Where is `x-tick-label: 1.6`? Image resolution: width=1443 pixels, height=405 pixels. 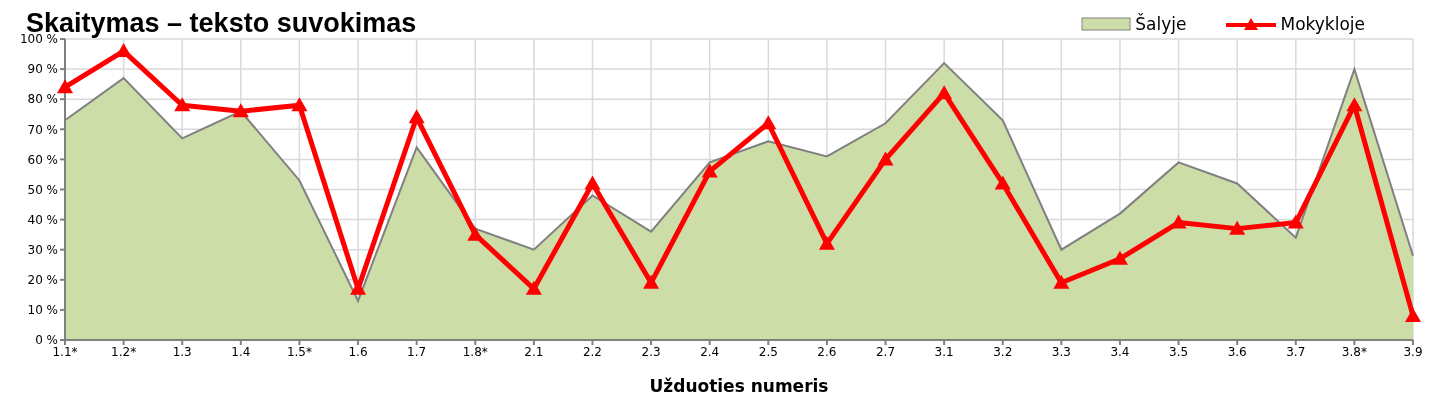
x-tick-label: 1.6 is located at coordinates (358, 351).